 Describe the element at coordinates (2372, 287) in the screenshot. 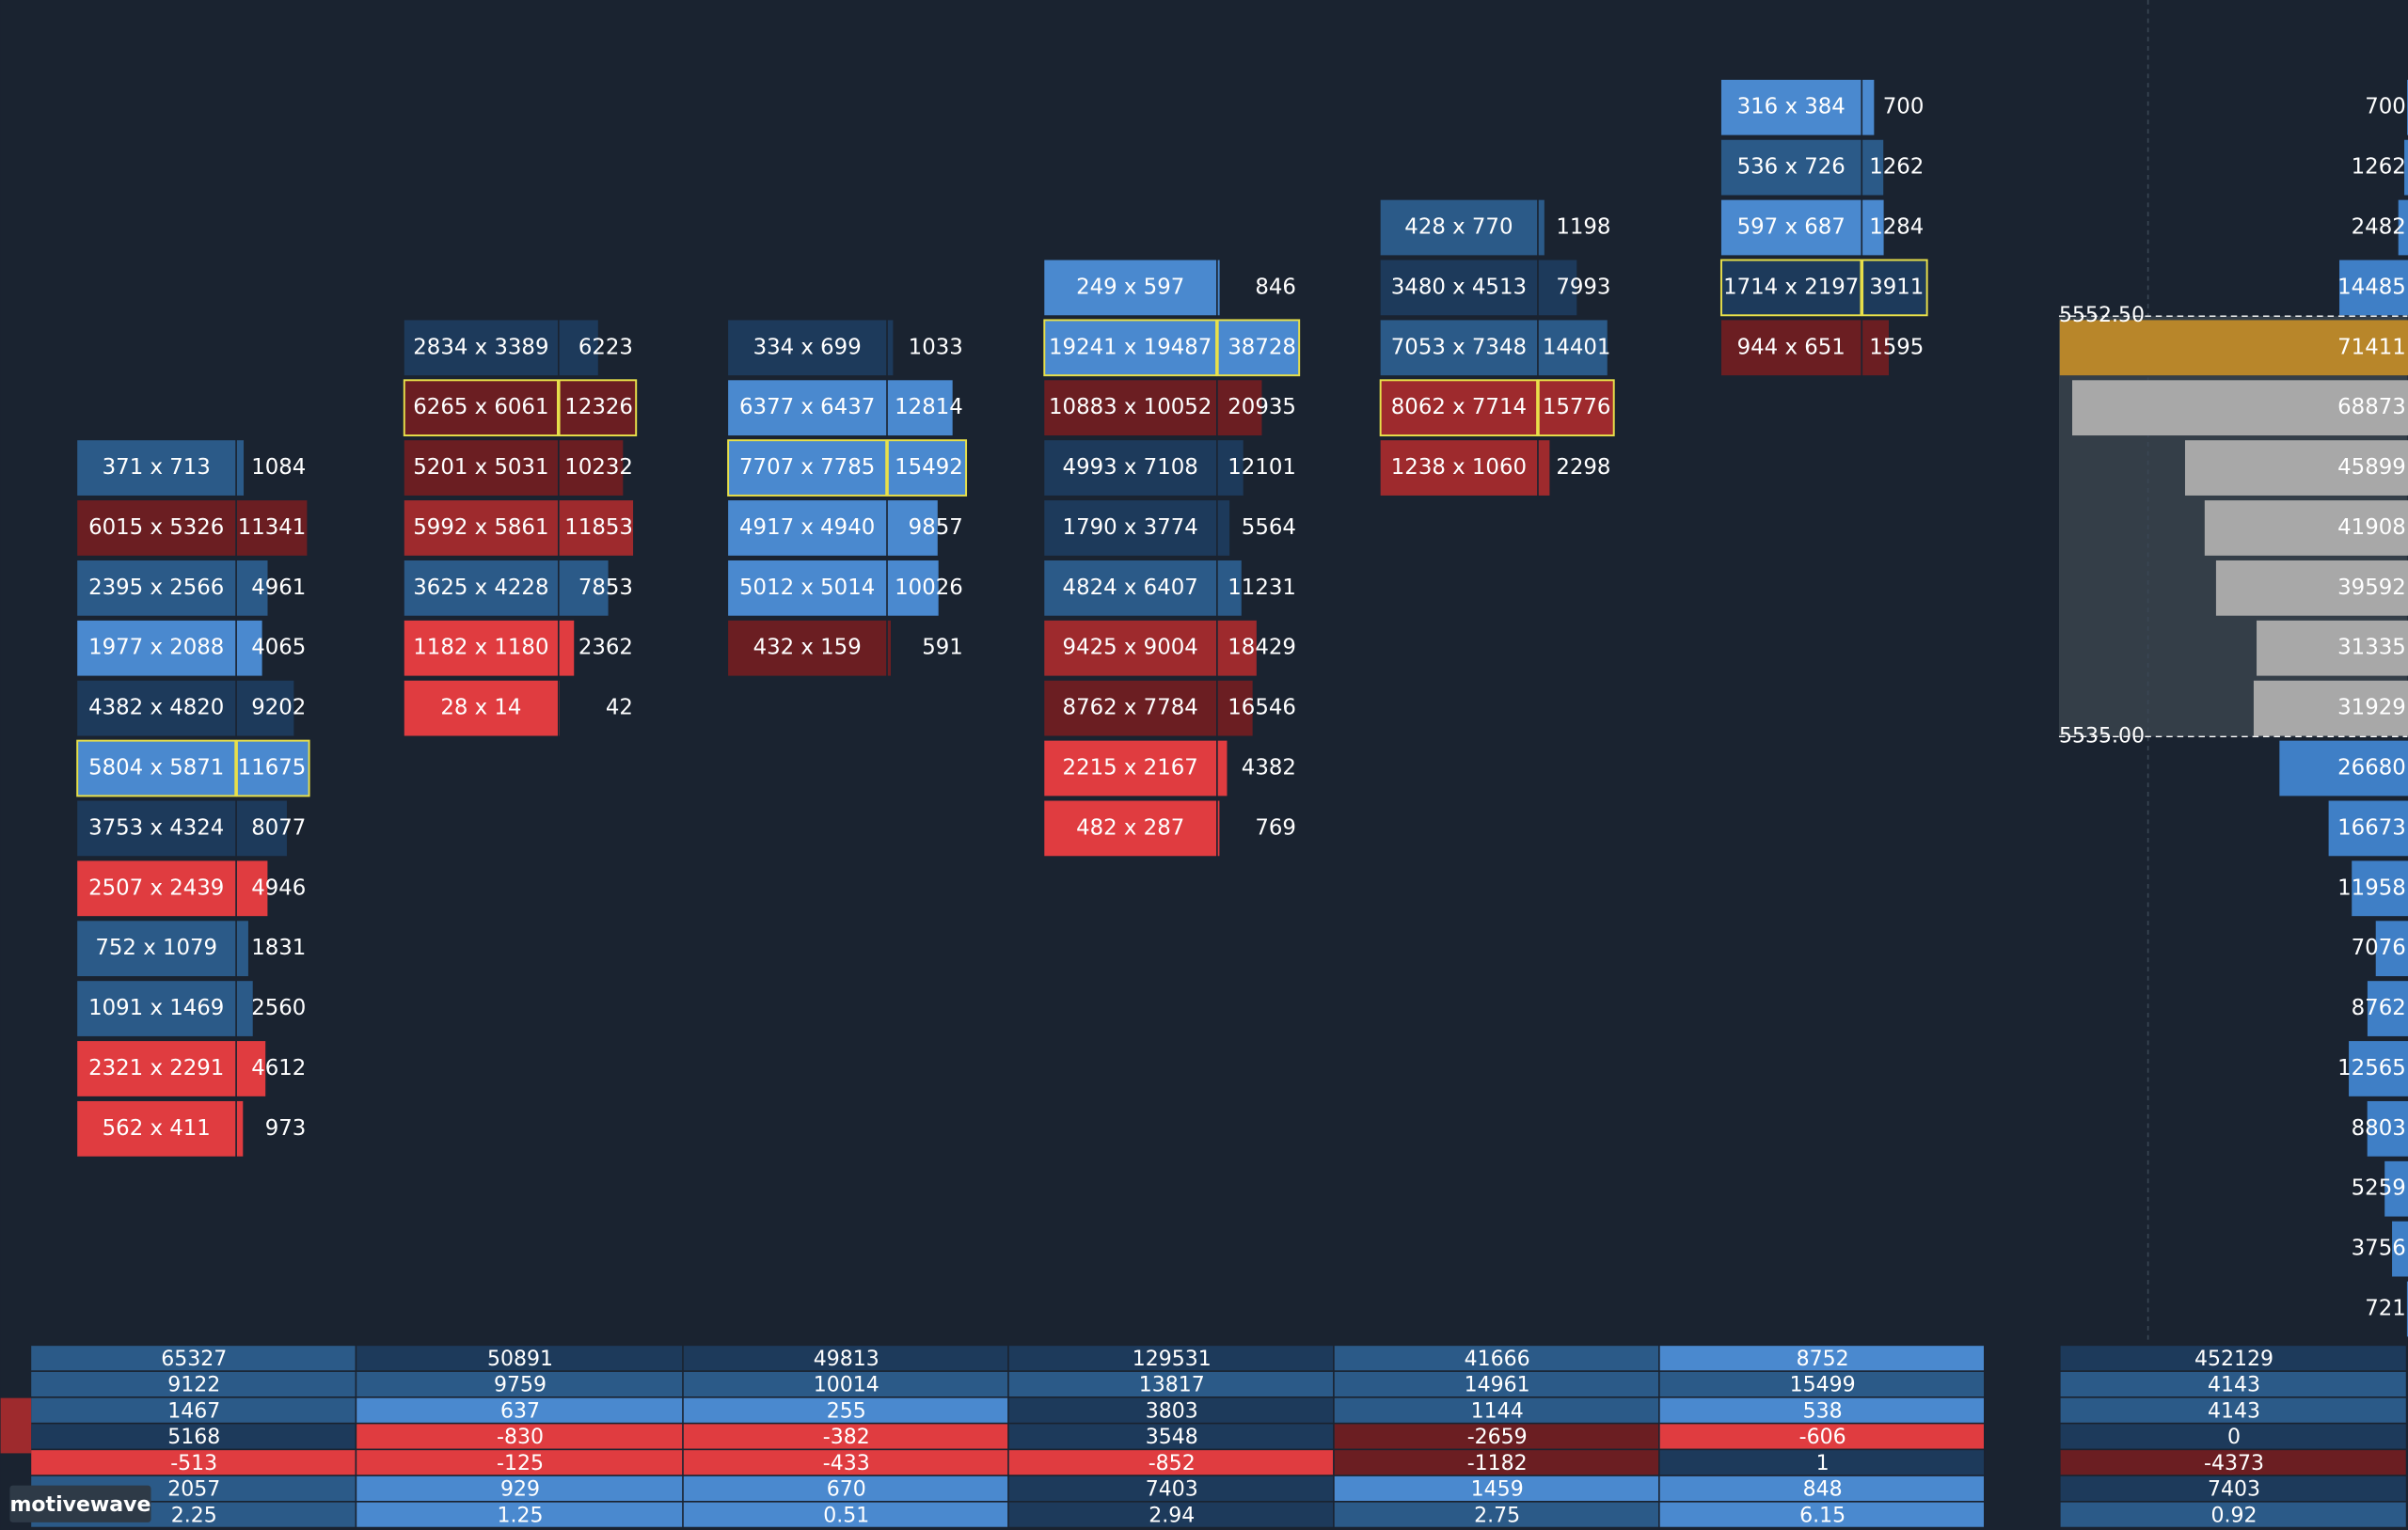

I see `profile-label: 14485` at that location.